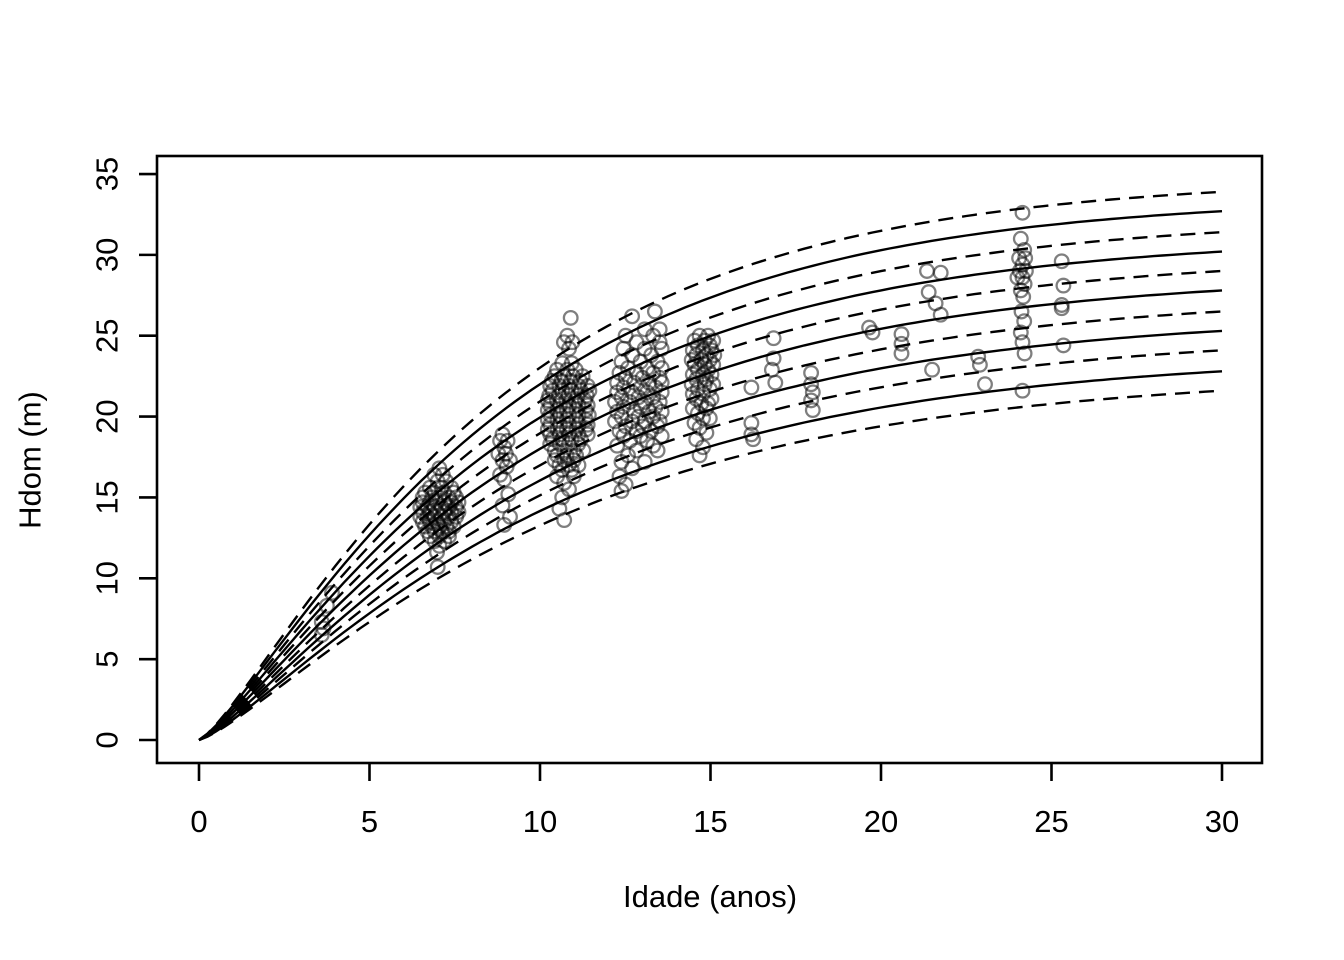 The image size is (1344, 960). I want to click on y-tick-label: 0, so click(107, 739).